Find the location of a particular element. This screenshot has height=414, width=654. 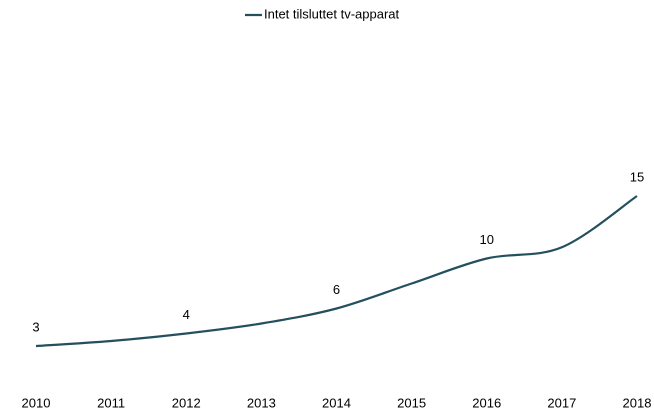

x-tick-label: 2015 is located at coordinates (411, 402).